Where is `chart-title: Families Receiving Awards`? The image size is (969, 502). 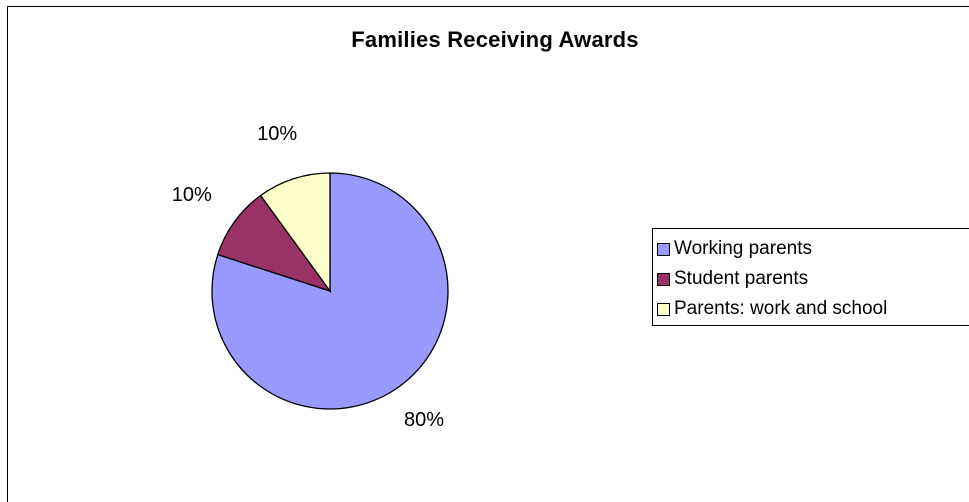 chart-title: Families Receiving Awards is located at coordinates (495, 39).